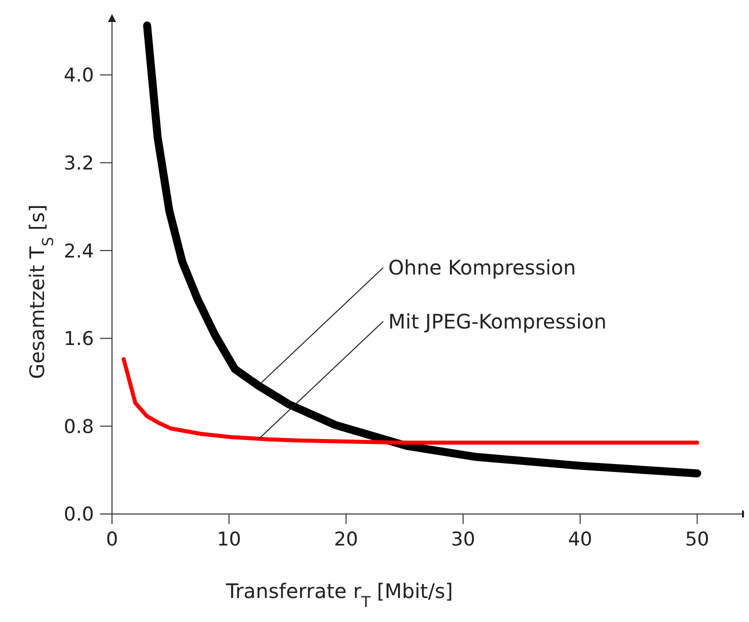 The image size is (749, 622). Describe the element at coordinates (497, 321) in the screenshot. I see `annotation: Mit JPEG-Kompression` at that location.